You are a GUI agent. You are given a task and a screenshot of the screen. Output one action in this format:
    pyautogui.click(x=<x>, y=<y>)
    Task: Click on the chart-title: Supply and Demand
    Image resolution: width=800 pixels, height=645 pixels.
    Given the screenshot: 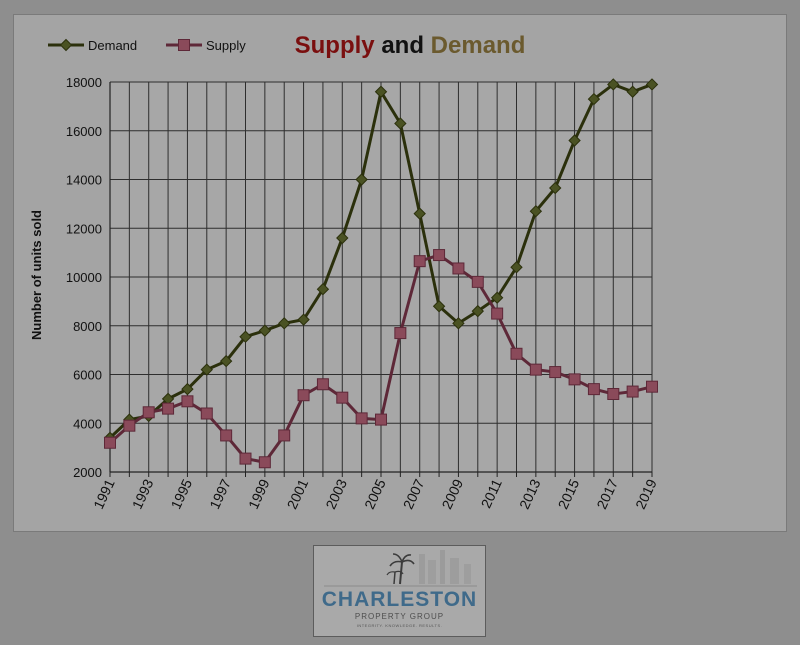 What is the action you would take?
    pyautogui.click(x=410, y=45)
    